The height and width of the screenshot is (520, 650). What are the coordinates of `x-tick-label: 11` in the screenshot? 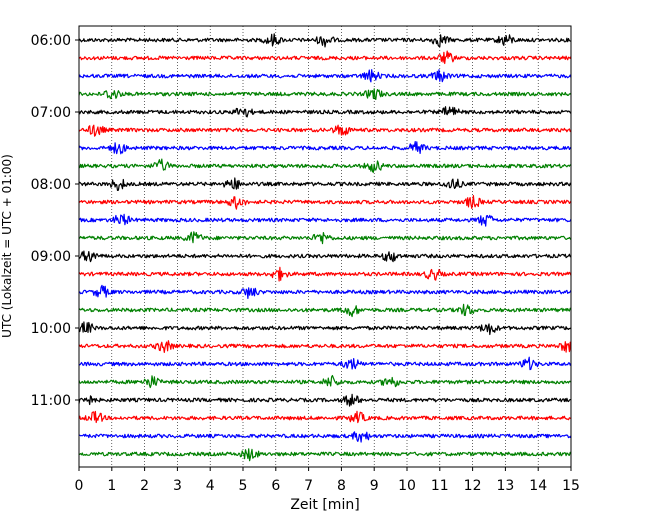 It's located at (440, 486).